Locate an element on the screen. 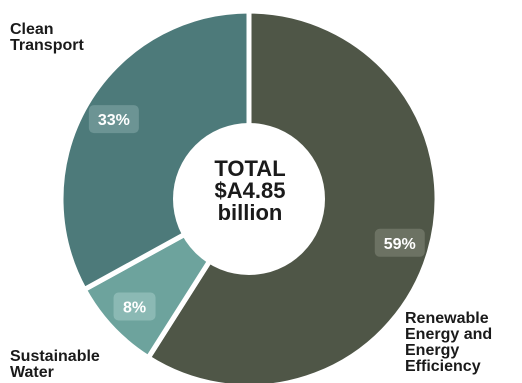 Image resolution: width=522 pixels, height=383 pixels. value-label-sustainable-water: 8% is located at coordinates (134, 307).